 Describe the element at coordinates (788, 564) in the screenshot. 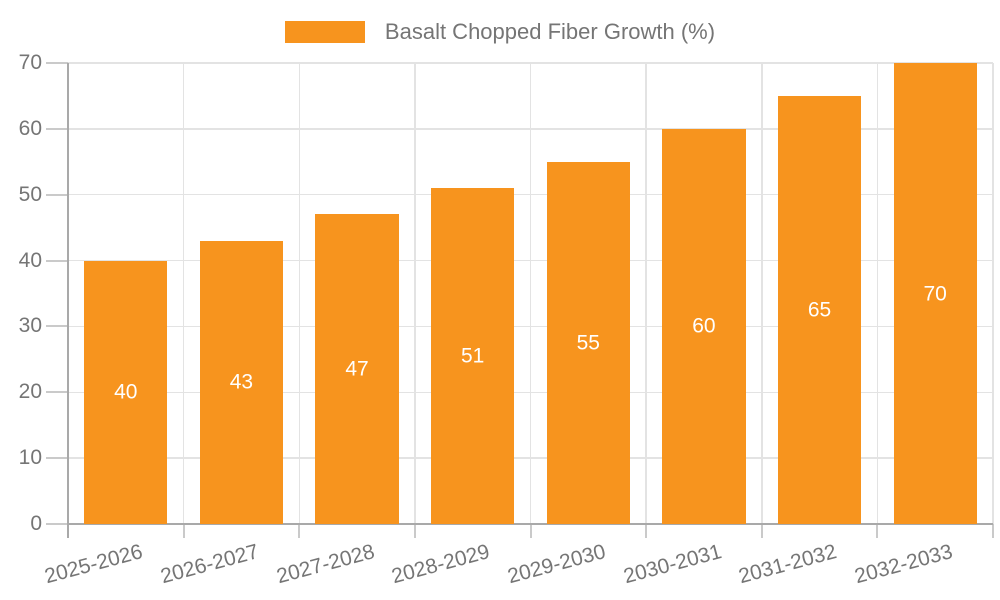

I see `x-tick-label: 2031-2032` at that location.